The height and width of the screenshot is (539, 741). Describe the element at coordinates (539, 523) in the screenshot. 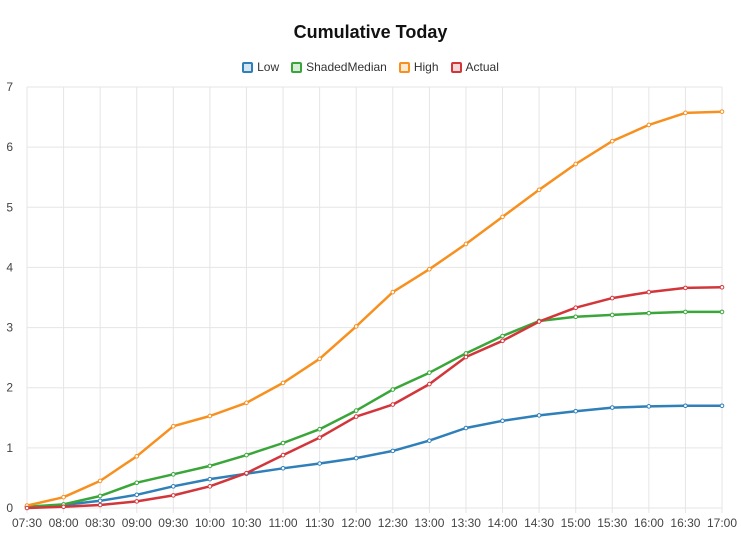

I see `x-tick-label: 14:30` at that location.